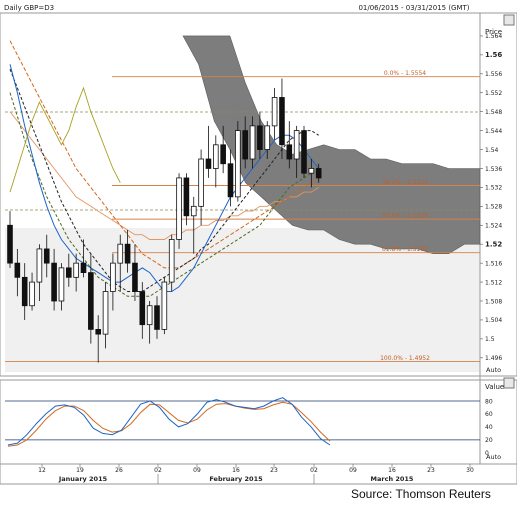  I want to click on price-tick-label-4: 1.548, so click(493, 112).